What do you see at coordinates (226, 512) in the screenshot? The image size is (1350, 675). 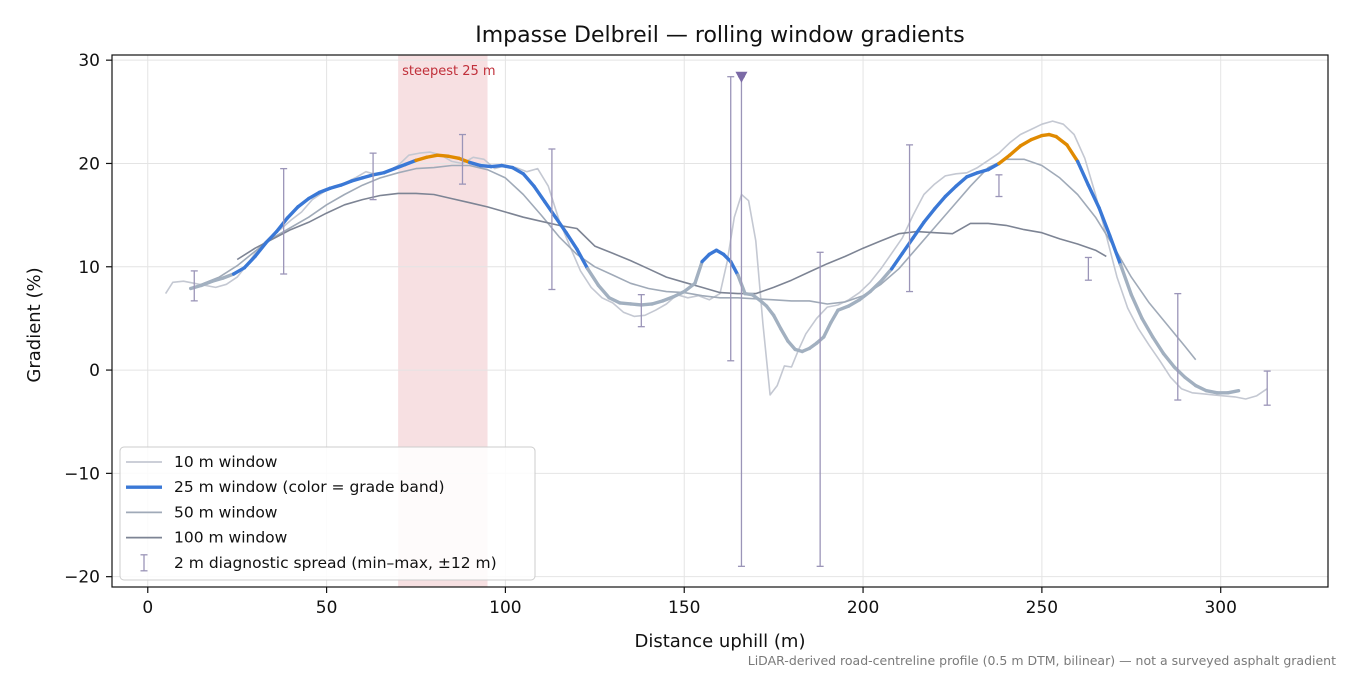 I see `legend-label-w50: 50 m window` at bounding box center [226, 512].